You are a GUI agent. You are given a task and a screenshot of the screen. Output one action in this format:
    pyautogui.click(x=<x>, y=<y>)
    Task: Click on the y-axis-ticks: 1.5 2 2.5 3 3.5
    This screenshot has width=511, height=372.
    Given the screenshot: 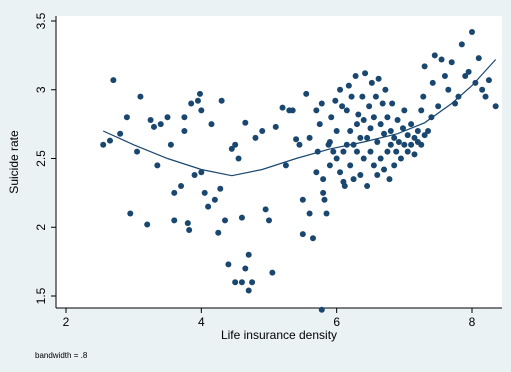 What is the action you would take?
    pyautogui.click(x=45, y=158)
    